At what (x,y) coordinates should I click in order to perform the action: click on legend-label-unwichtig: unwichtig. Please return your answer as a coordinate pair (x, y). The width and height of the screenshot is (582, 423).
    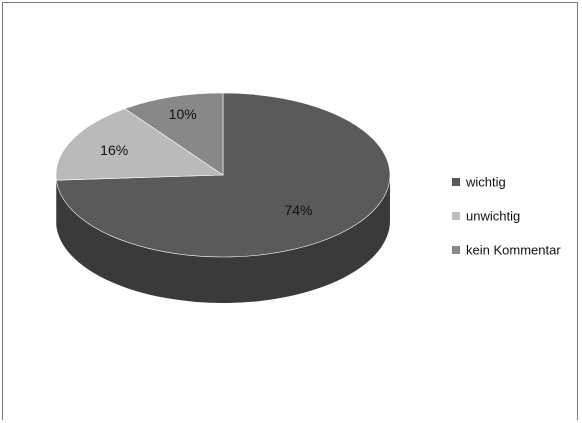
    Looking at the image, I should click on (493, 216).